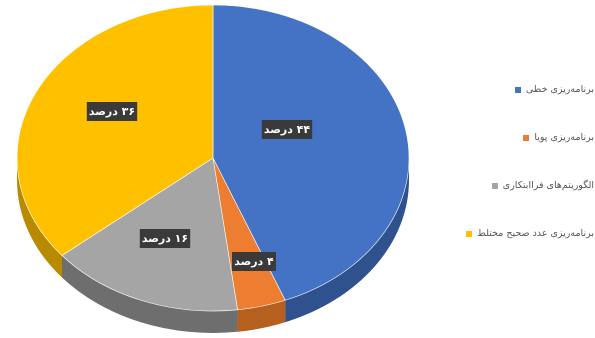 The height and width of the screenshot is (338, 595). I want to click on legend-swatch-metaheuristic, so click(494, 185).